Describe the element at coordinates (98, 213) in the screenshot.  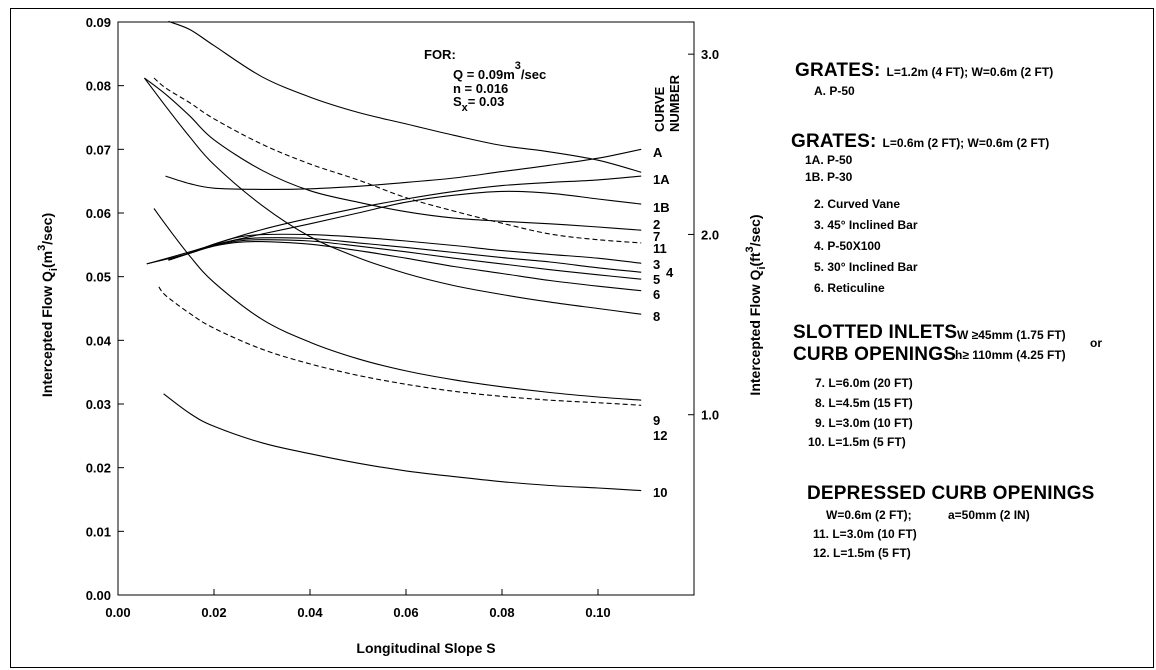
I see `y-tick-label: 0.06` at that location.